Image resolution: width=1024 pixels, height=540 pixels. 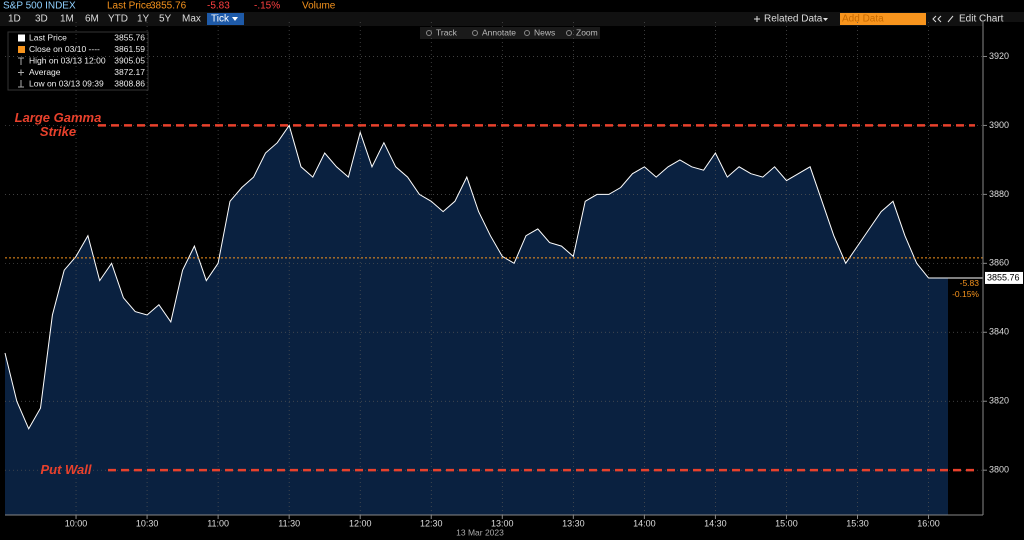 What do you see at coordinates (857, 523) in the screenshot?
I see `x-tick-label: 15:30` at bounding box center [857, 523].